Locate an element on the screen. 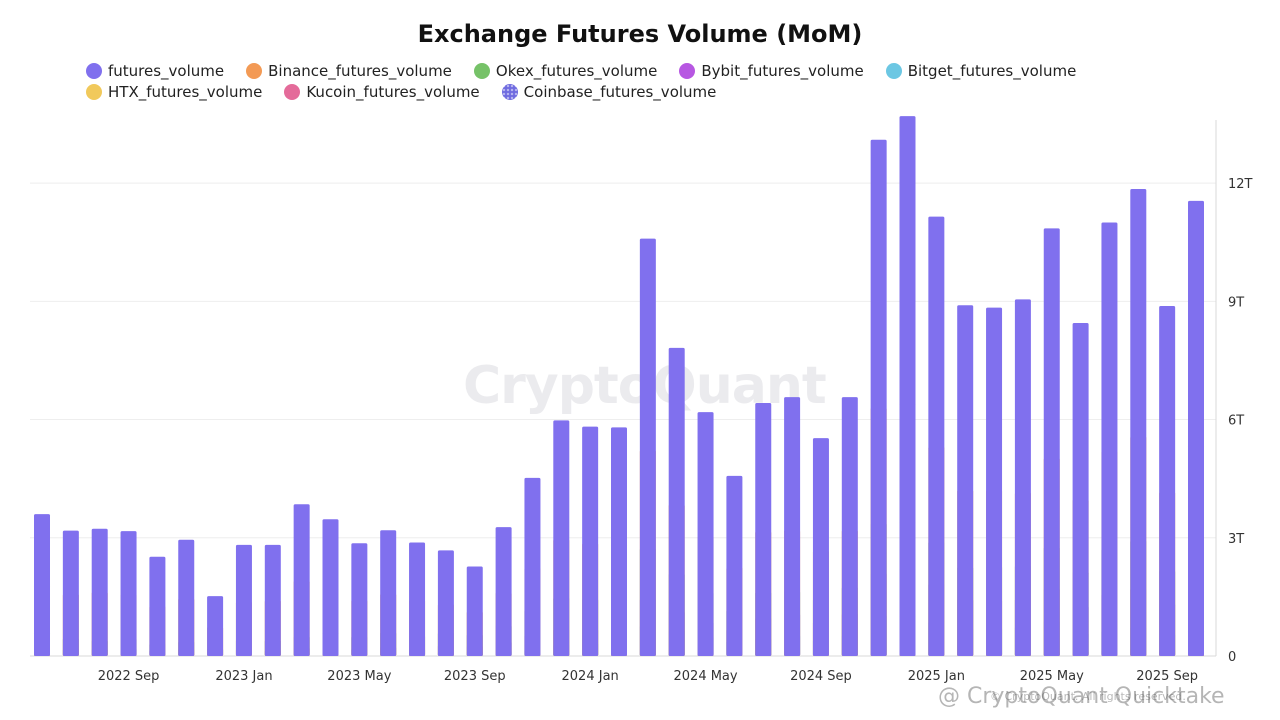 The image size is (1280, 720). legend-label: Bitget_futures_volume is located at coordinates (992, 71).